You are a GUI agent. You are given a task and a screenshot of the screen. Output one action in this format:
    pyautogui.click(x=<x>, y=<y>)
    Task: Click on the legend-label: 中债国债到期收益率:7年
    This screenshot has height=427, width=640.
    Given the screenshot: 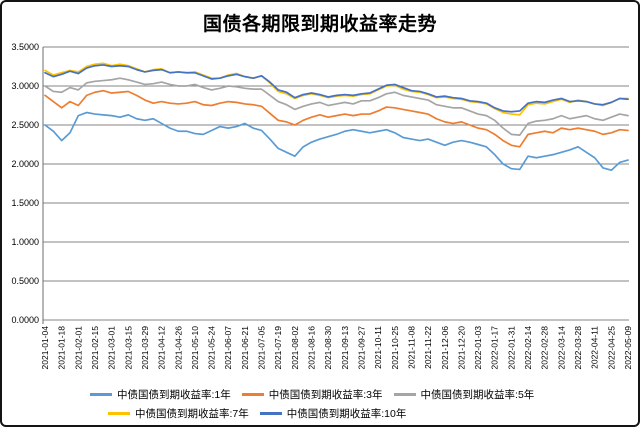 What is the action you would take?
    pyautogui.click(x=192, y=414)
    